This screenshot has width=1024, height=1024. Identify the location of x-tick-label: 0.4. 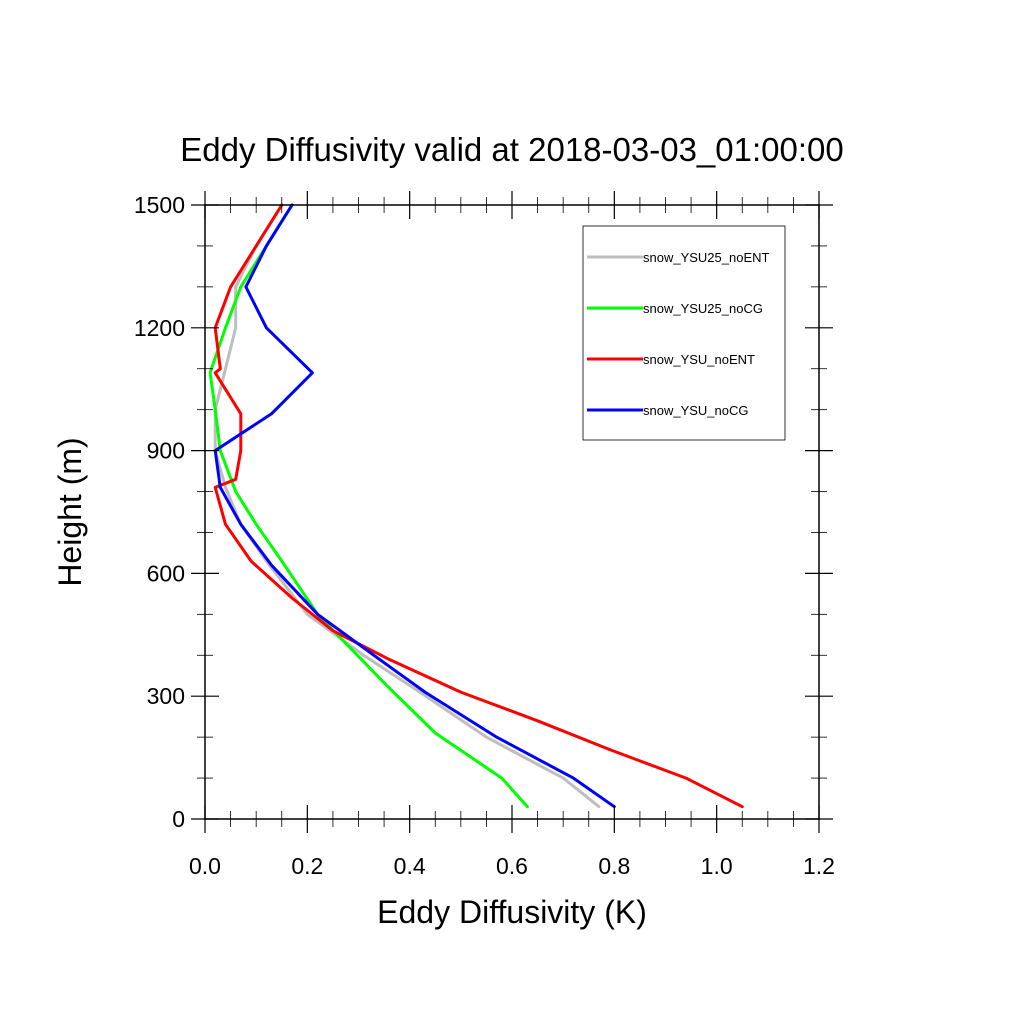
(410, 866).